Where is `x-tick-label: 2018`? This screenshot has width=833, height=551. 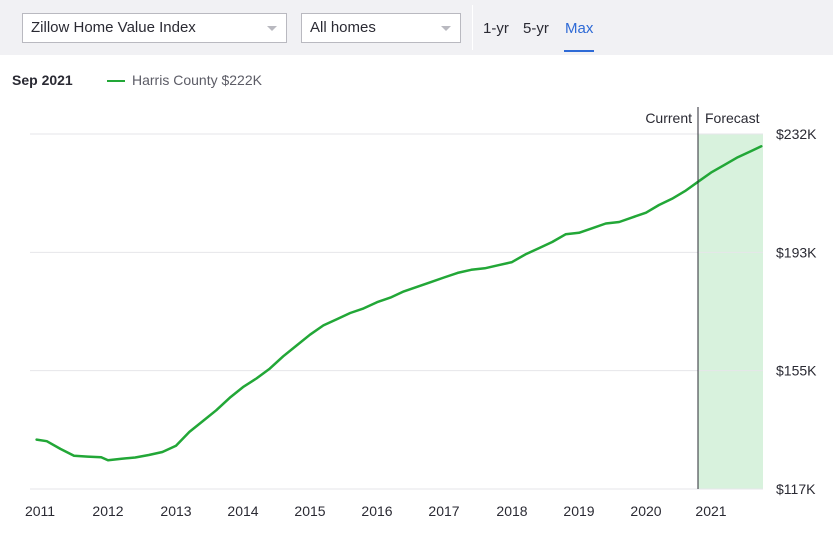 x-tick-label: 2018 is located at coordinates (511, 511).